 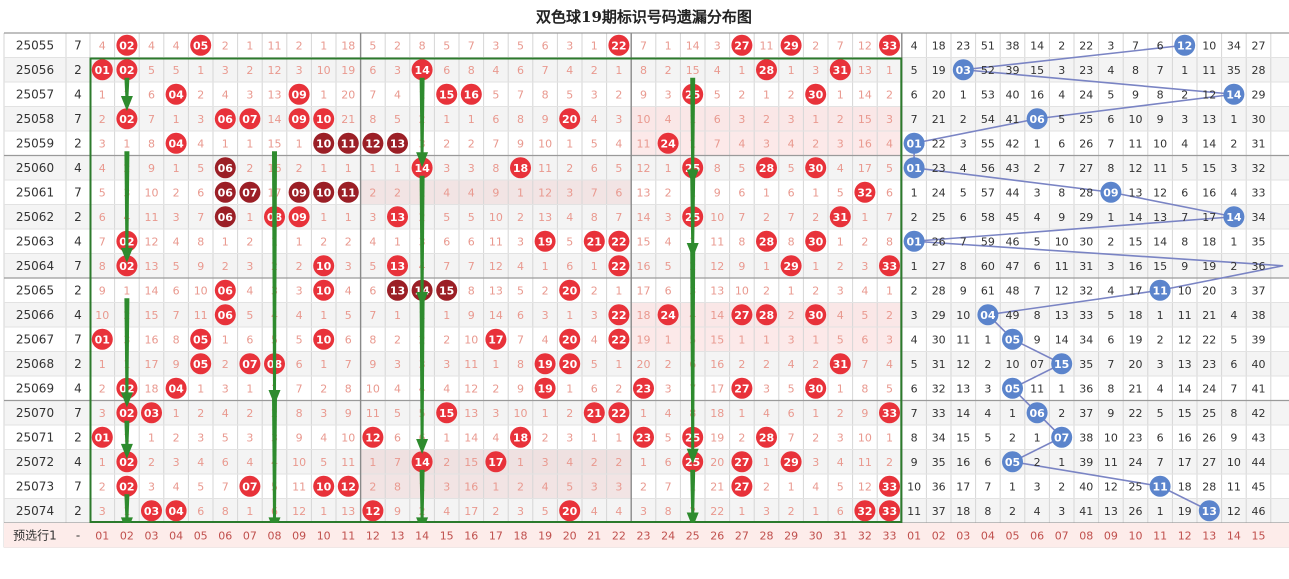 What do you see at coordinates (176, 511) in the screenshot?
I see `ball-number: 04` at bounding box center [176, 511].